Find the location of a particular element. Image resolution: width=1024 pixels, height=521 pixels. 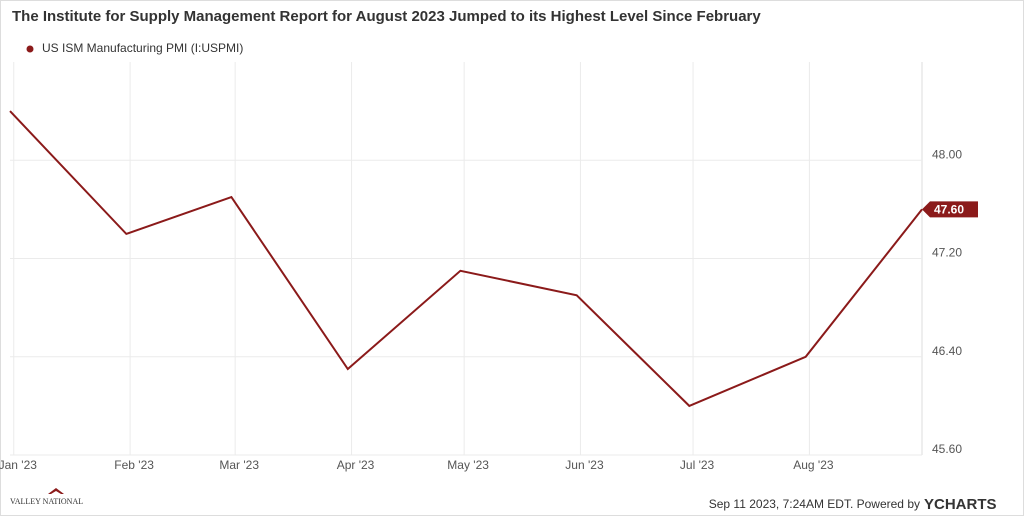

x-tick-label: Feb '23 is located at coordinates (134, 465).